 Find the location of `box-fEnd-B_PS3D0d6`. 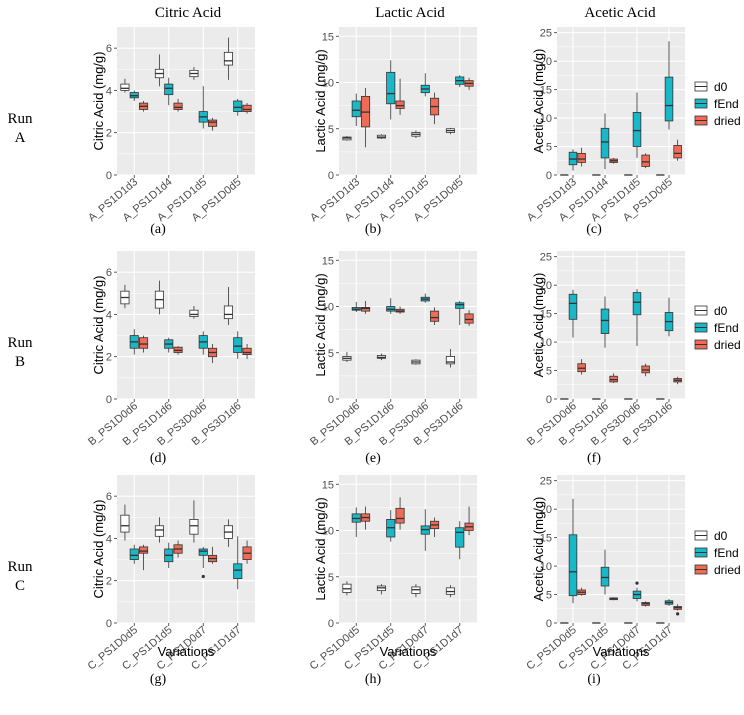

box-fEnd-B_PS3D0d6 is located at coordinates (203, 343).